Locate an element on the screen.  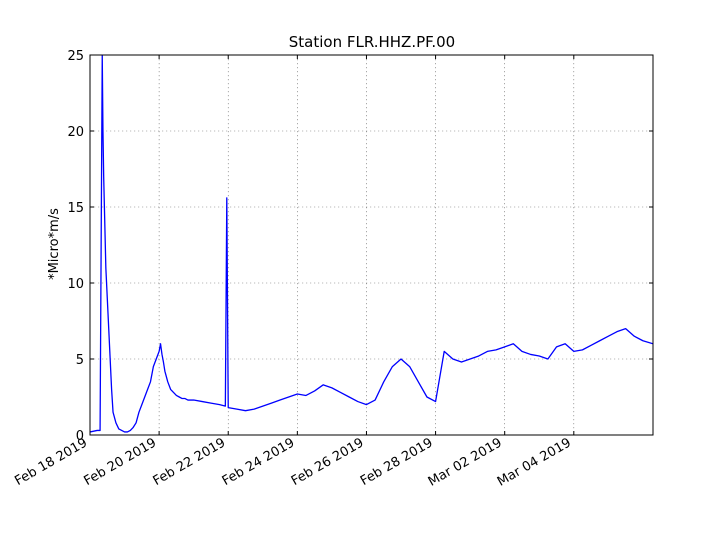
chart-title: Station FLR.HHZ.PF.00 is located at coordinates (372, 42).